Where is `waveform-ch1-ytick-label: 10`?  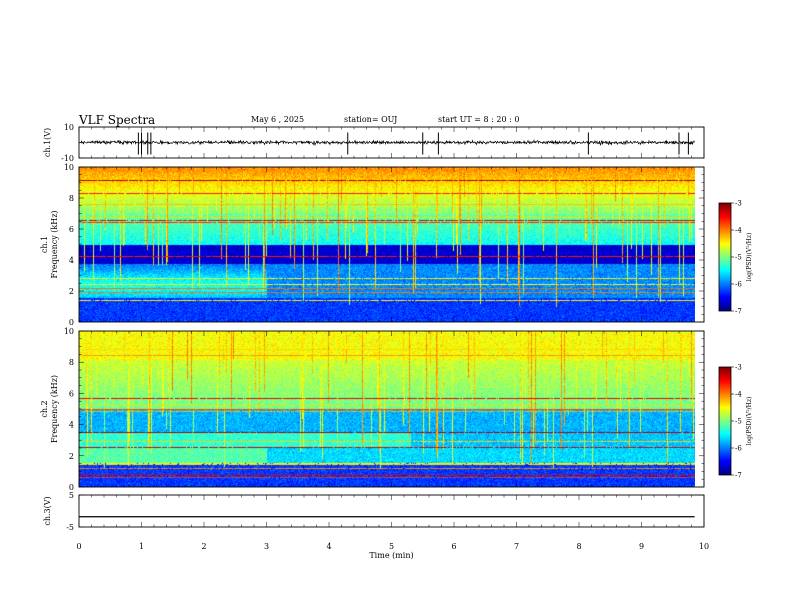 waveform-ch1-ytick-label: 10 is located at coordinates (69, 127).